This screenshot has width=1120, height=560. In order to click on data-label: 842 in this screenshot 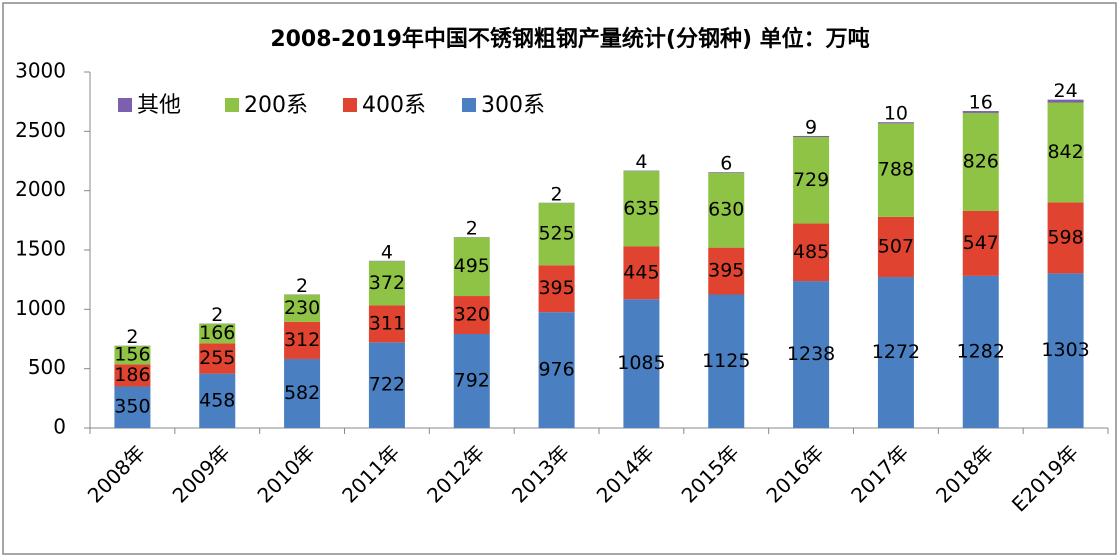, I will do `click(1065, 152)`.